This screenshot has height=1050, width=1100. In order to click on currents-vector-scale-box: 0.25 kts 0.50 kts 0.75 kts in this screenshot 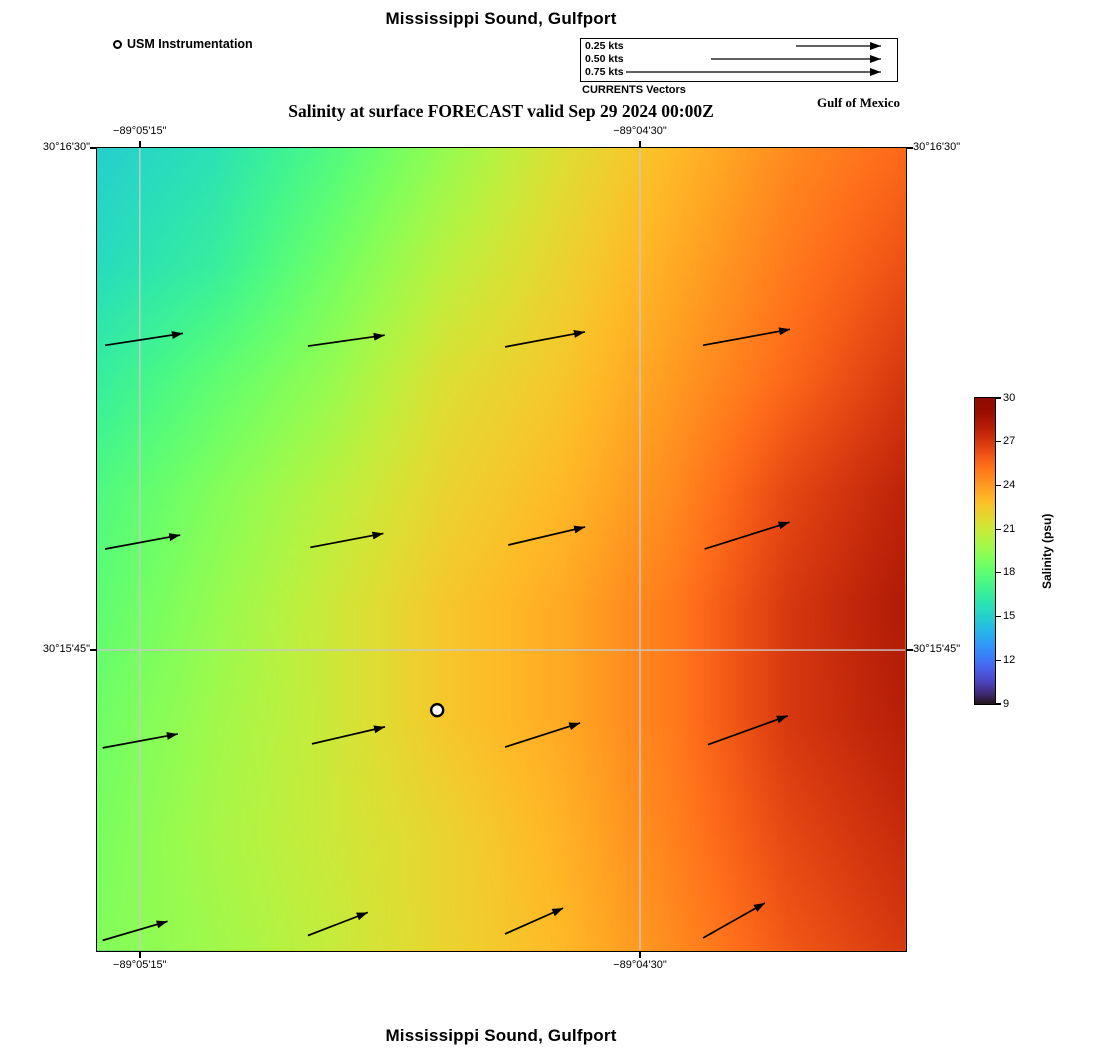, I will do `click(739, 60)`.